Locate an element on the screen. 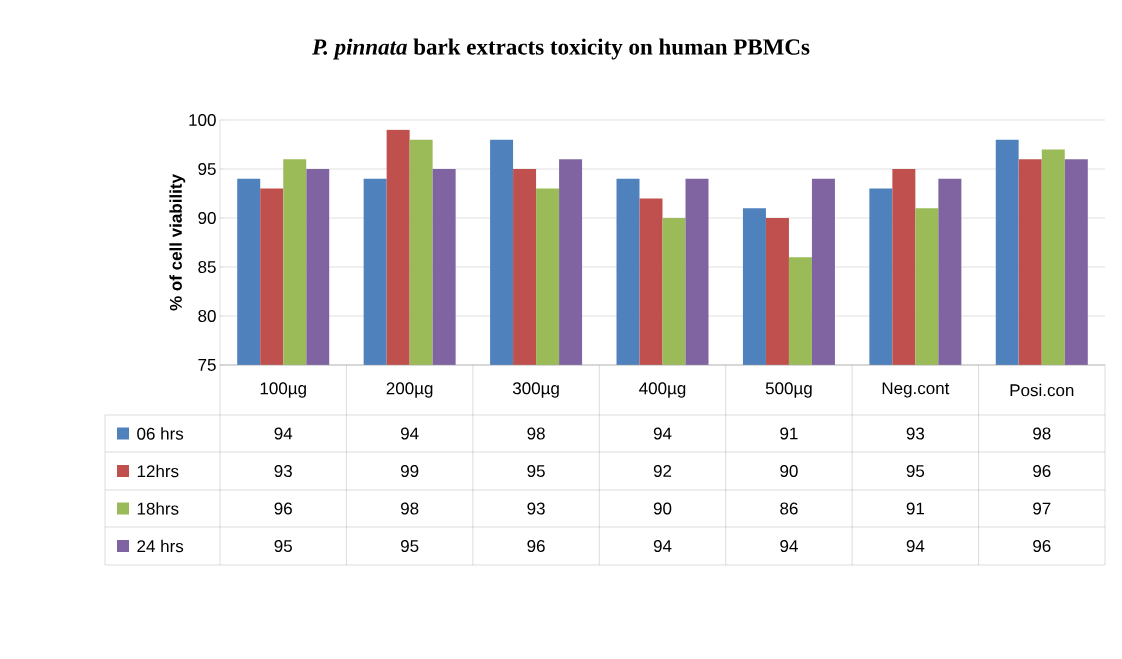 The image size is (1122, 659). y-tick-label: 75 is located at coordinates (207, 365).